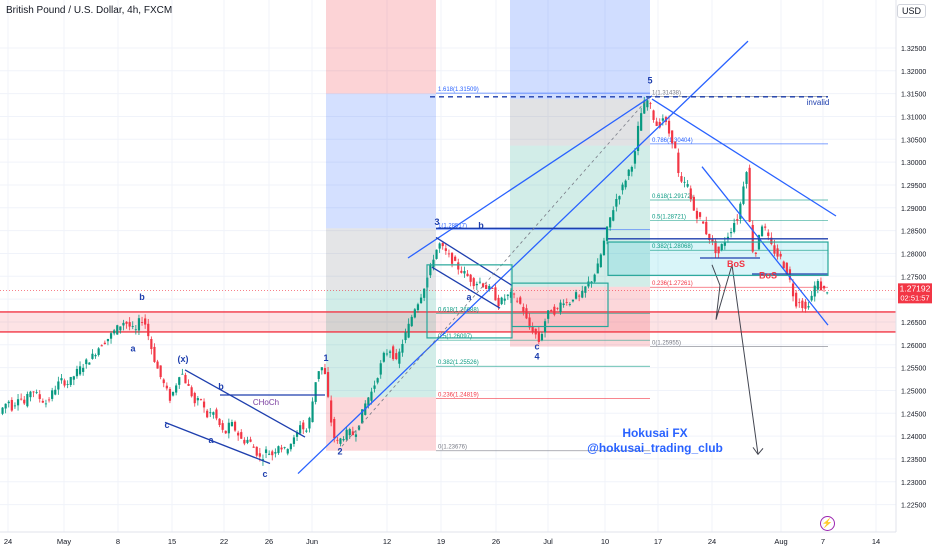 This screenshot has width=932, height=550. I want to click on current-price-badge, so click(915, 293).